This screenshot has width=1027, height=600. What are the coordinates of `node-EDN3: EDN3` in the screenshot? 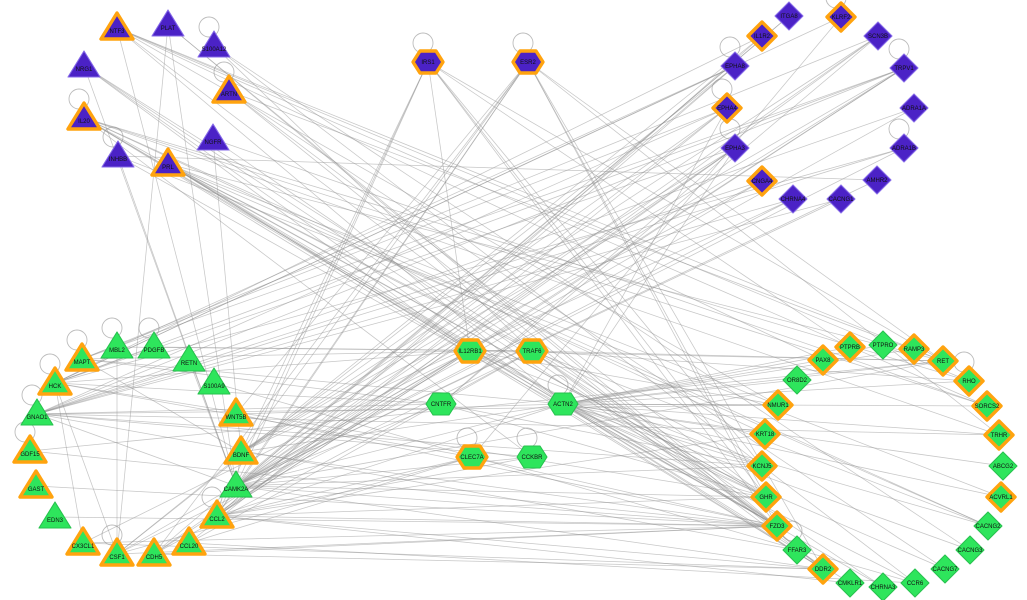 It's located at (55, 515).